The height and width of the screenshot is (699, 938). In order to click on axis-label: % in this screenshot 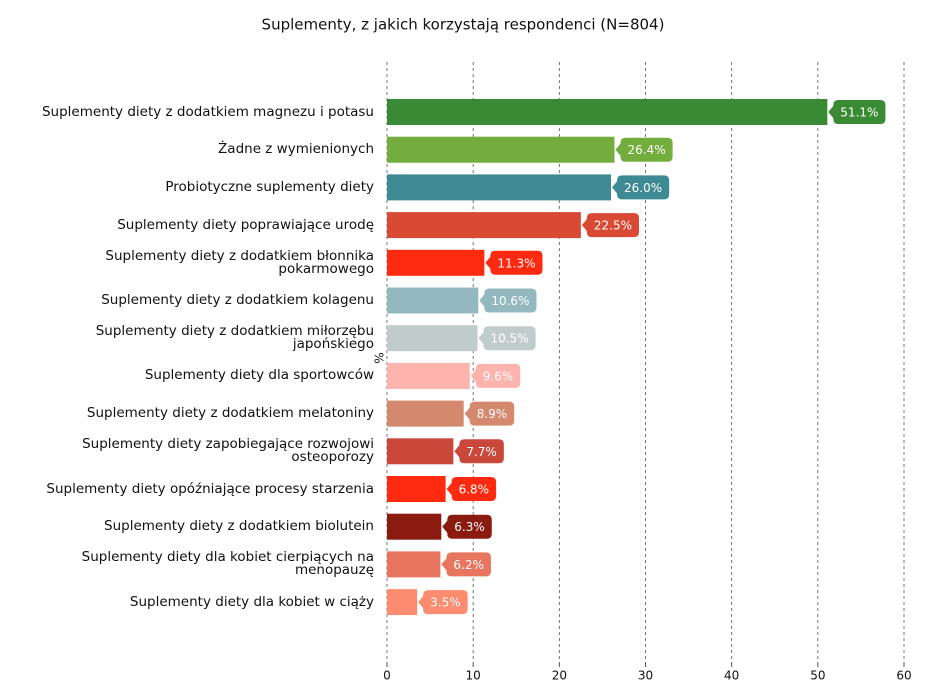, I will do `click(379, 357)`.